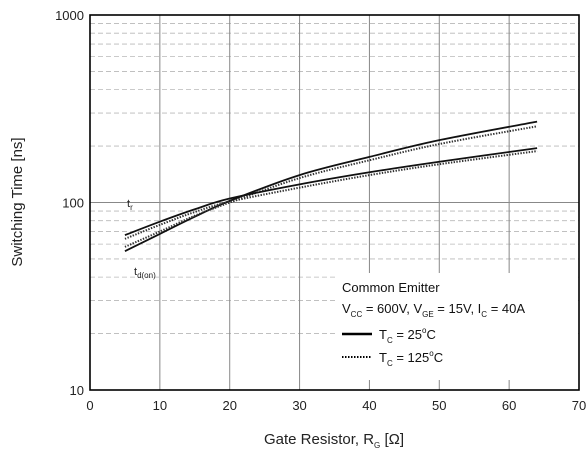 This screenshot has width=587, height=454. What do you see at coordinates (369, 405) in the screenshot?
I see `x-tick-label: 40` at bounding box center [369, 405].